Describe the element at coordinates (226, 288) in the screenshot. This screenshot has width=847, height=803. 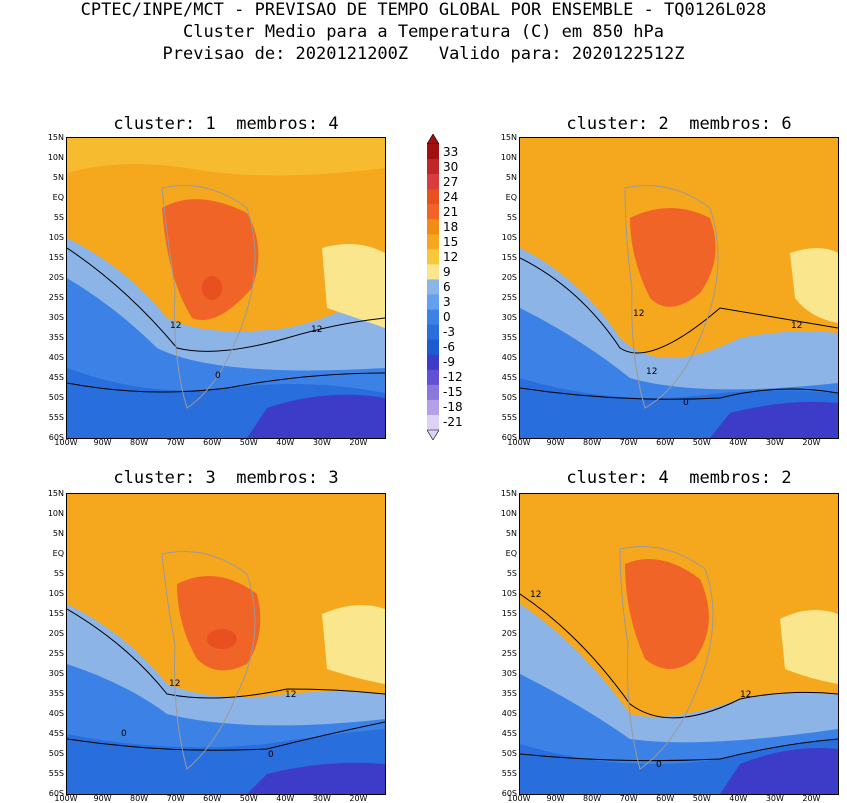
I see `map-panel-1: 12 12 0` at that location.